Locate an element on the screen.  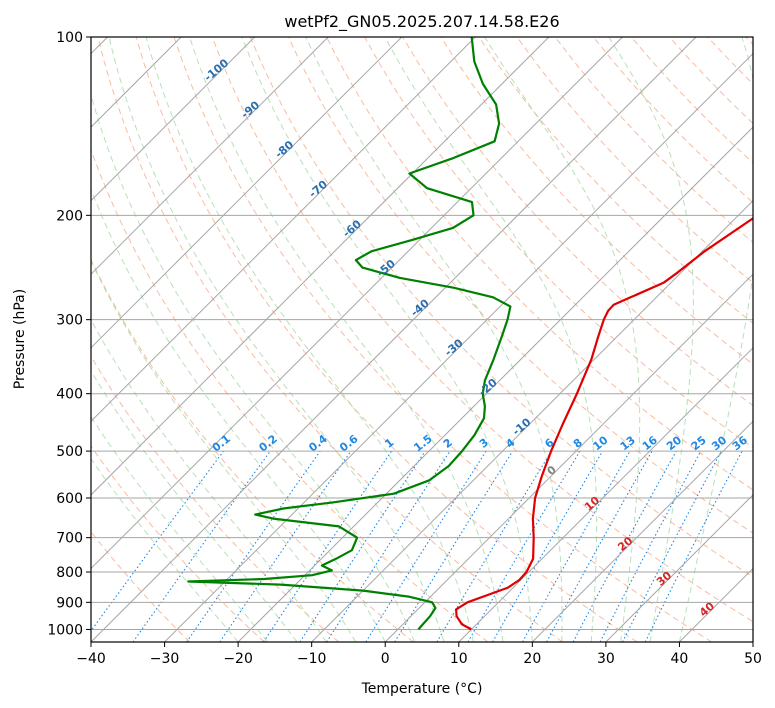
y-tick-label: 900 is located at coordinates (69, 603).